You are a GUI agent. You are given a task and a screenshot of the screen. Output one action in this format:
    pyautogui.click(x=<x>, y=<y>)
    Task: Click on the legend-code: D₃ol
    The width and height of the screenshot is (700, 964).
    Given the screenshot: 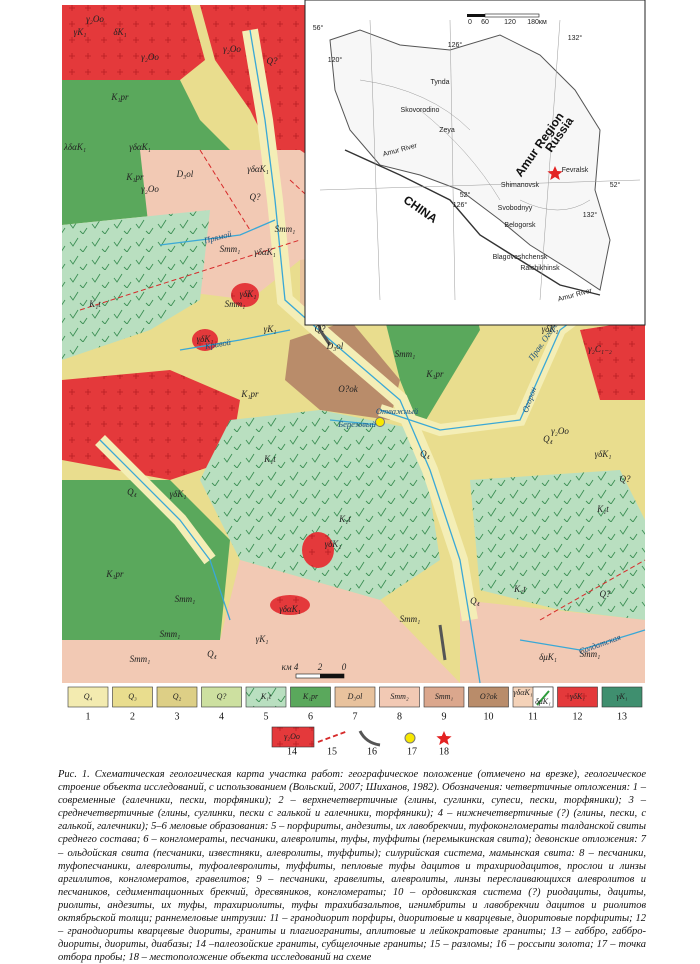 What is the action you would take?
    pyautogui.click(x=355, y=696)
    